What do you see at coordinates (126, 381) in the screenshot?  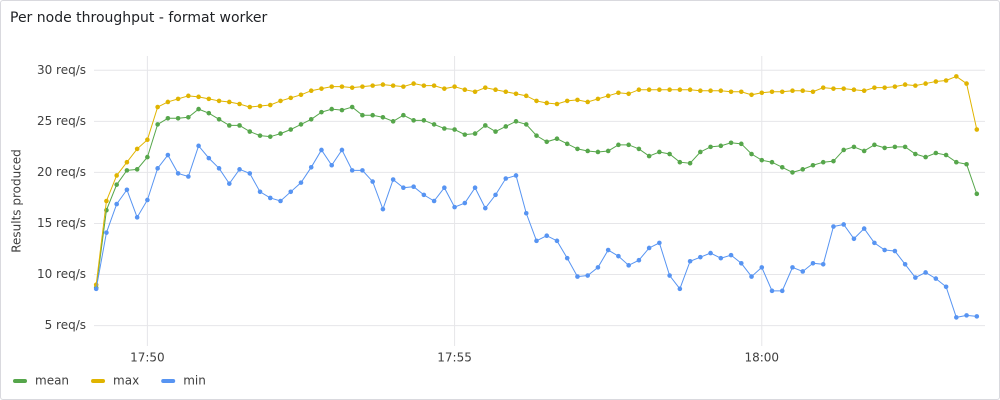 I see `legend-label: max` at bounding box center [126, 381].